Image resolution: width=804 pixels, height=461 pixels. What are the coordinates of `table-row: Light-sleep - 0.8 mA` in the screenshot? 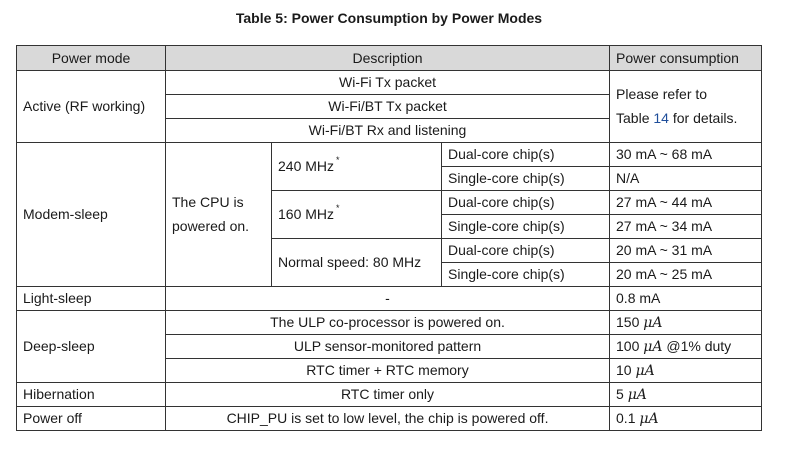 It's located at (389, 298).